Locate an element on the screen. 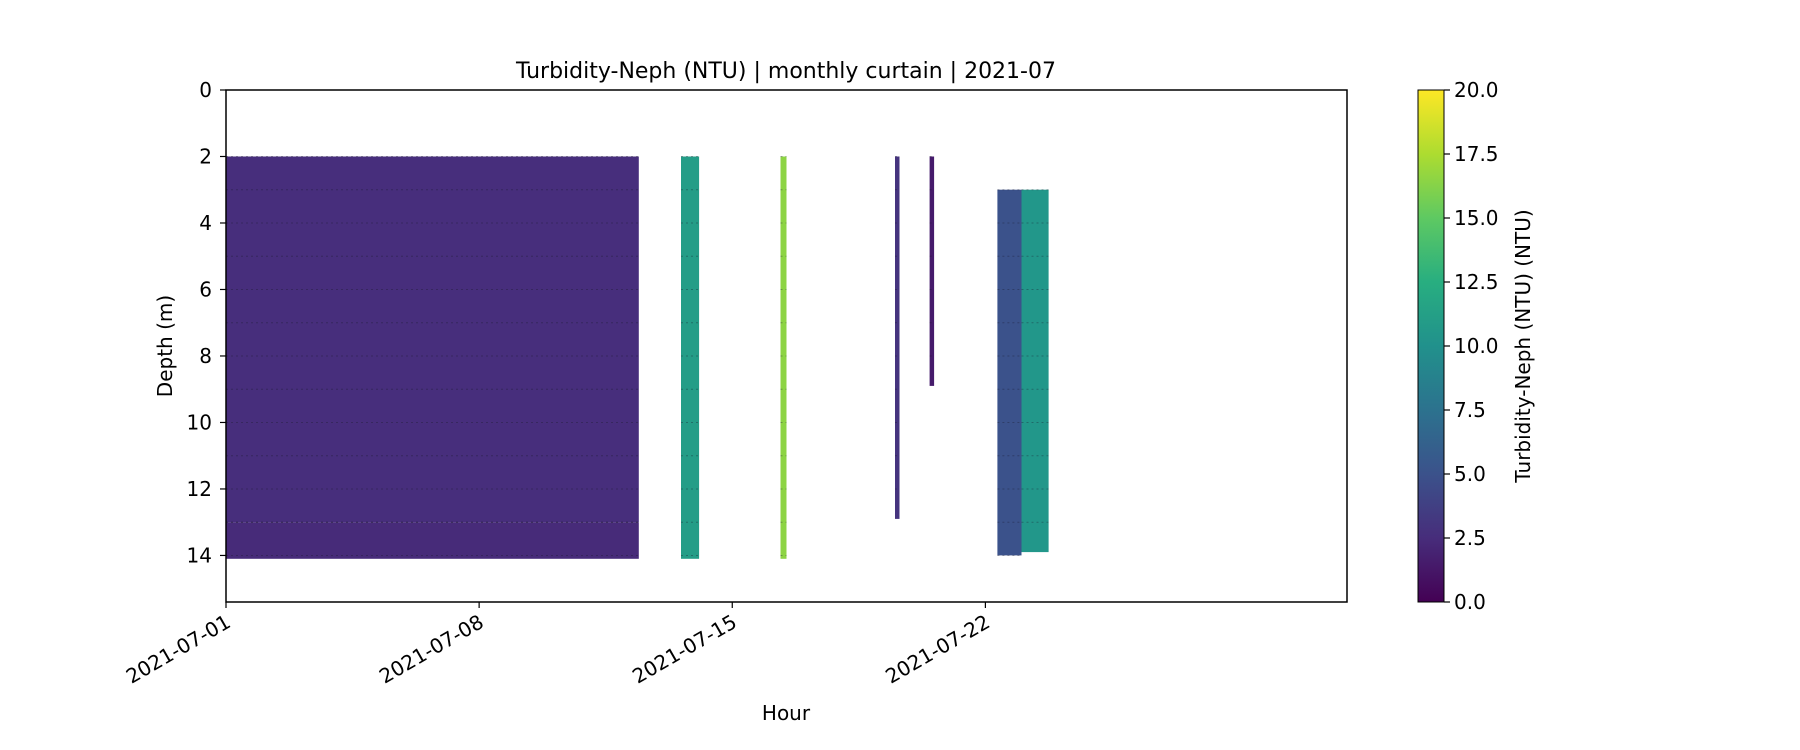 Image resolution: width=1800 pixels, height=750 pixels. colorbar-tick-label-0.0: 0.0 is located at coordinates (1470, 602).